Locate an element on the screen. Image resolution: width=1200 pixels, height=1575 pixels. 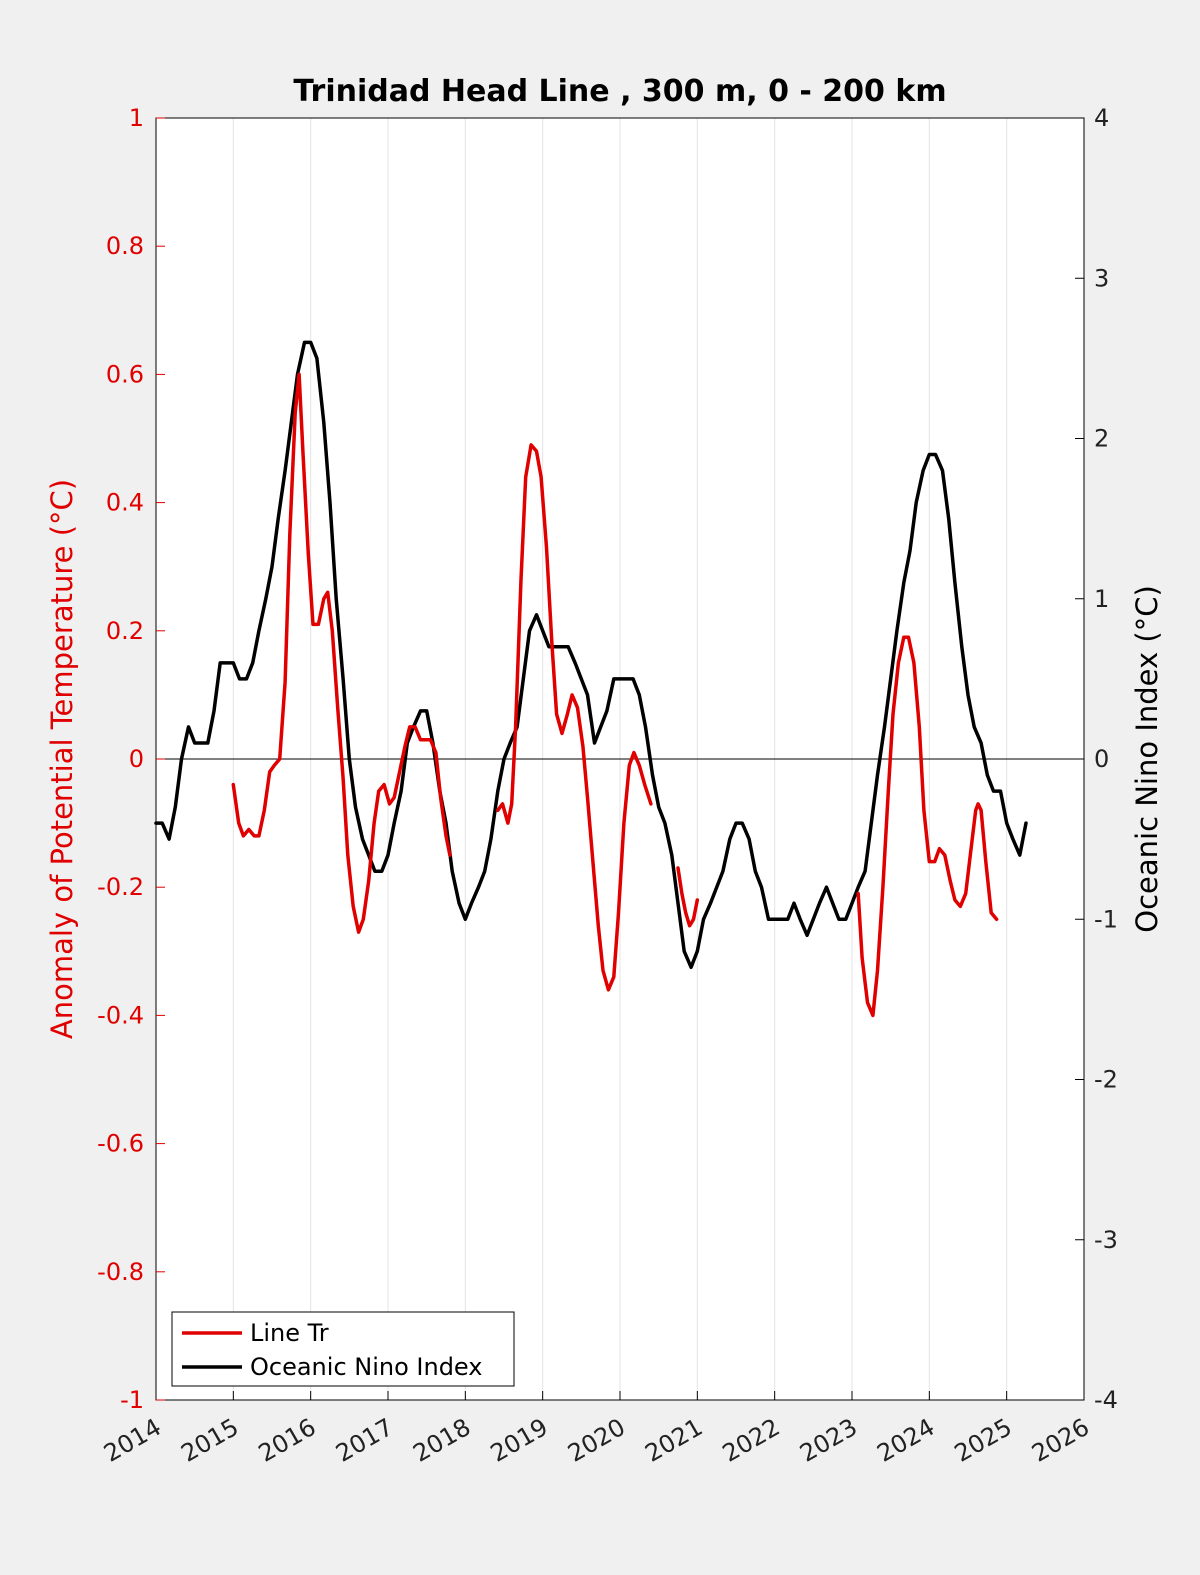
right-y-tick-label: 4 is located at coordinates (1101, 118).